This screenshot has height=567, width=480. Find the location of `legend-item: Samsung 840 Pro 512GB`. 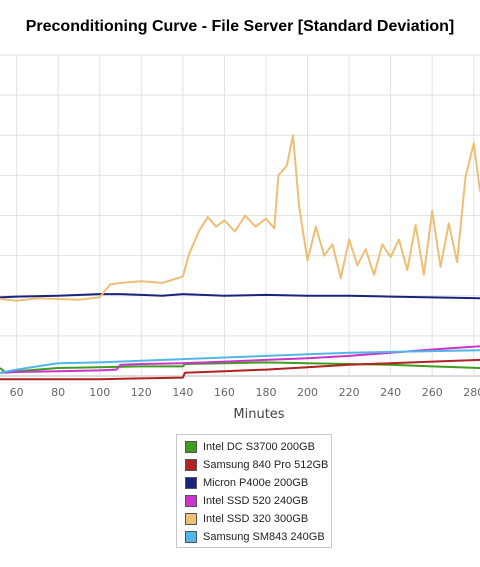

legend-item: Samsung 840 Pro 512GB is located at coordinates (258, 465).